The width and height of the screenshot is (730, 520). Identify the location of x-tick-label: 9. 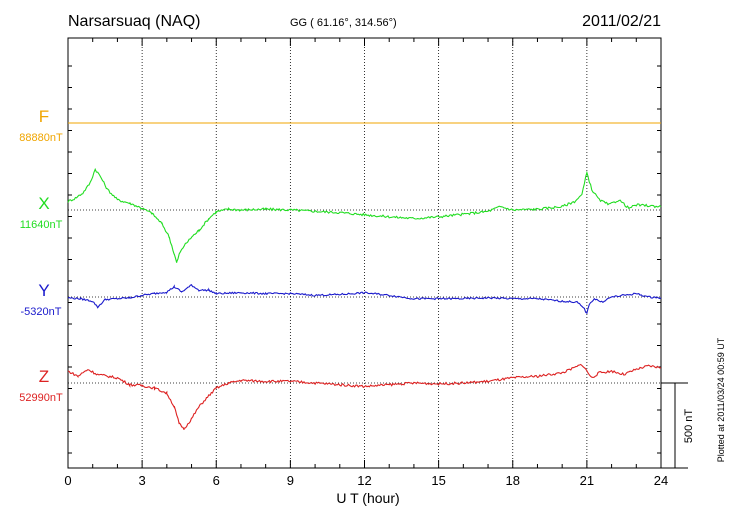
(290, 480).